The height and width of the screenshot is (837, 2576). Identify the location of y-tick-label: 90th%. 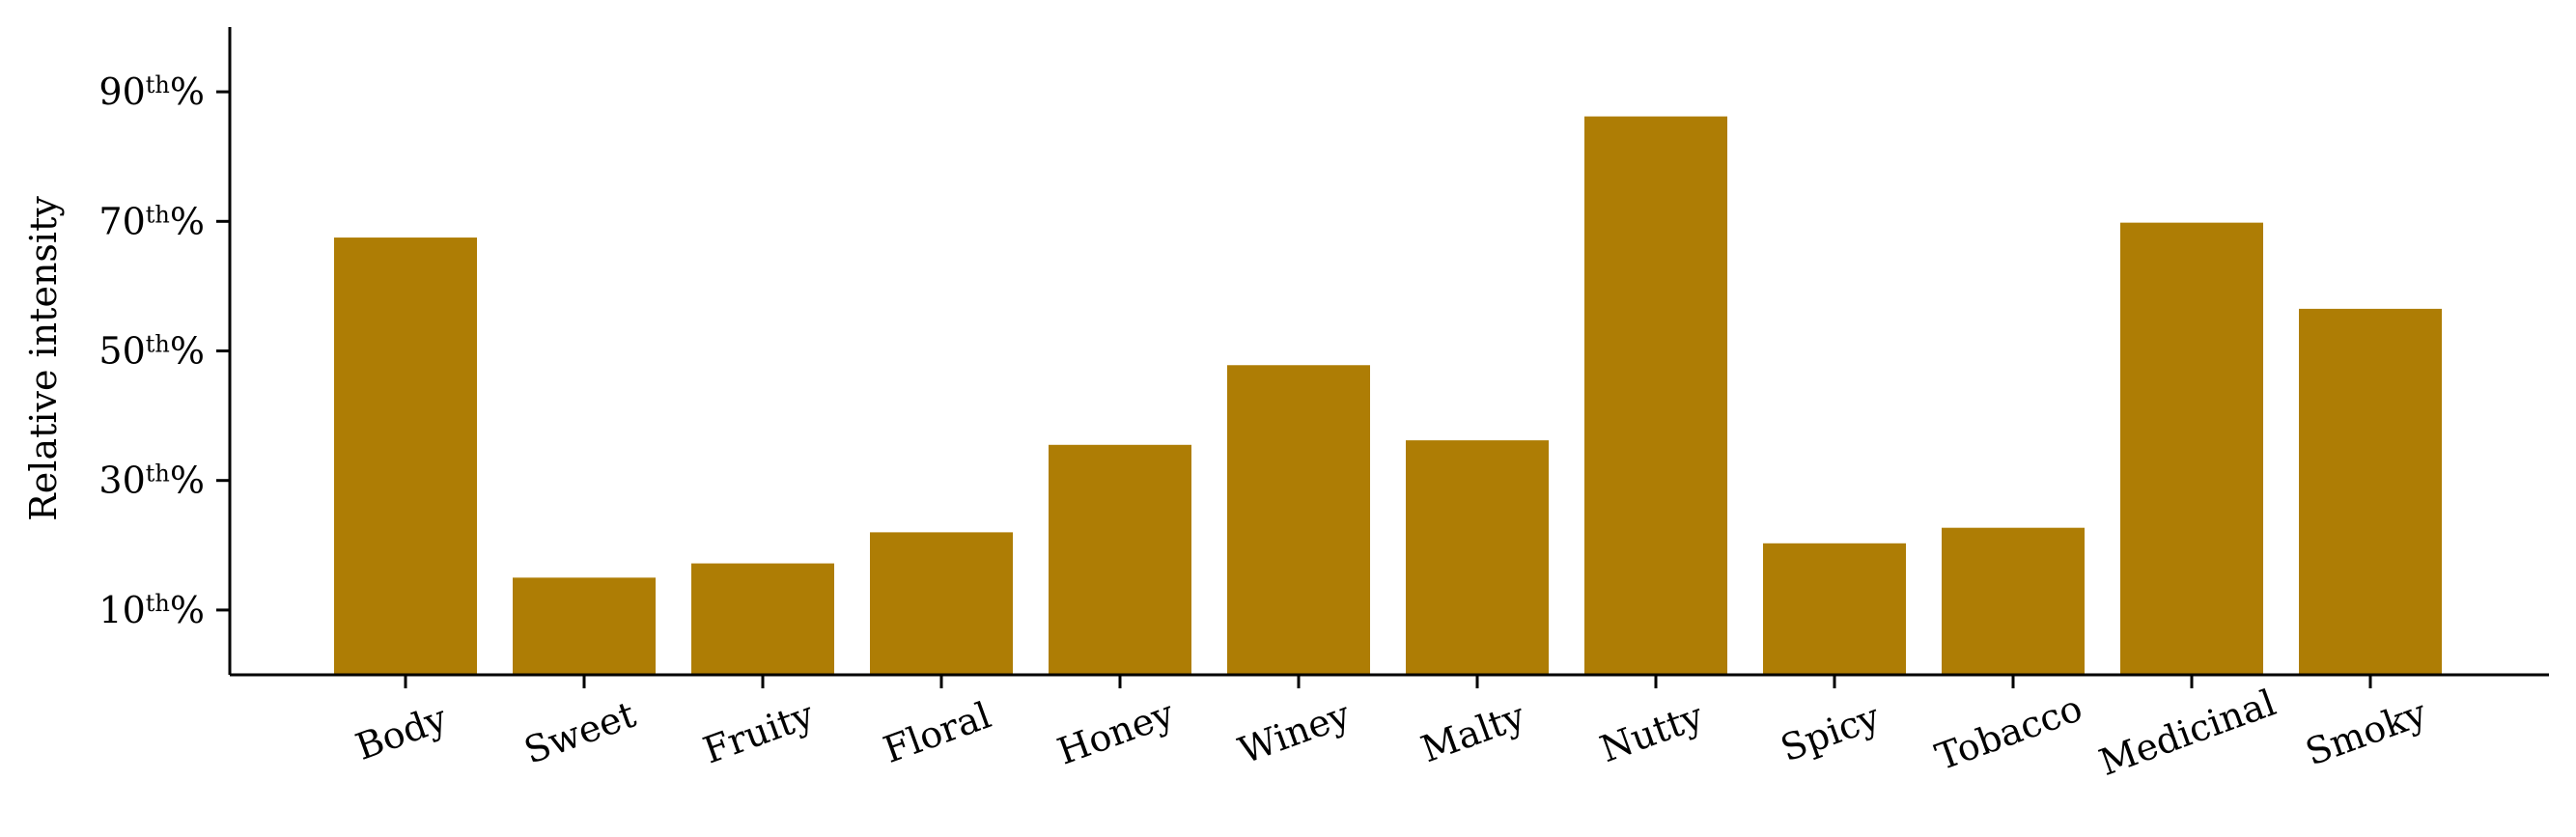
(152, 91).